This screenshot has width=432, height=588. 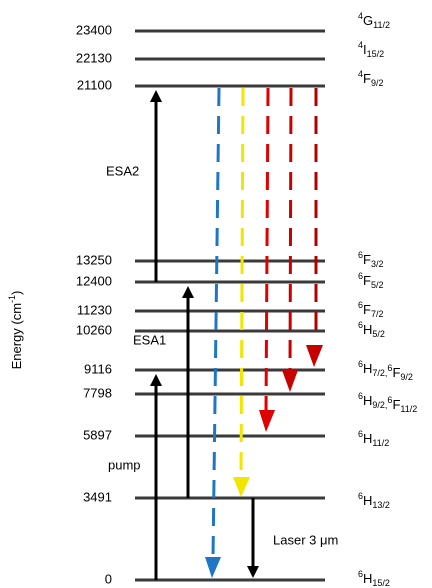 I want to click on term-label: 4G11/2, so click(x=374, y=20).